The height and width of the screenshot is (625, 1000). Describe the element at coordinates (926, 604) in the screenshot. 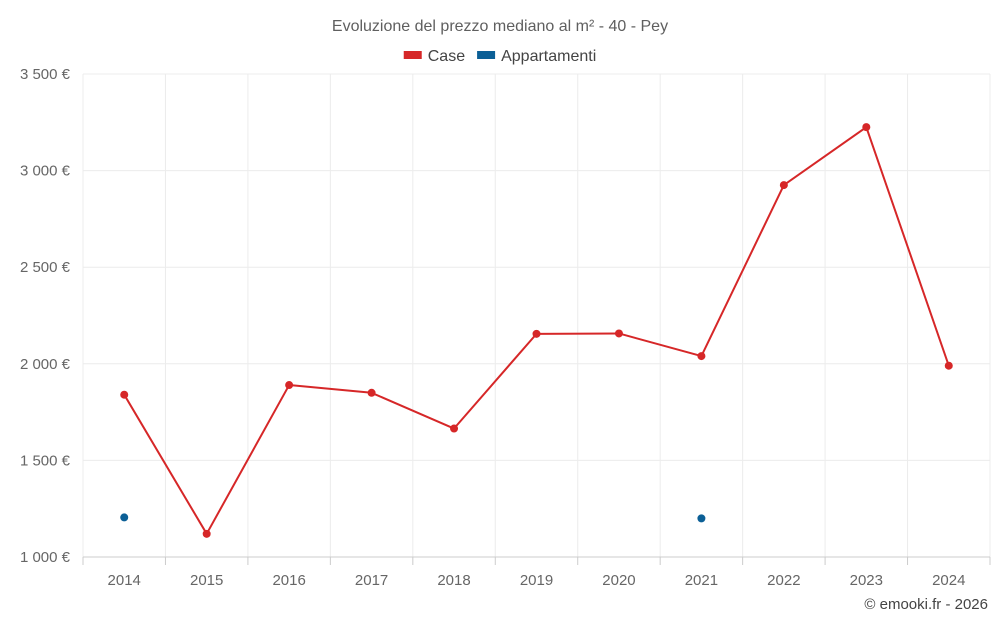

I see `credit-text: © emooki.fr - 2026` at that location.